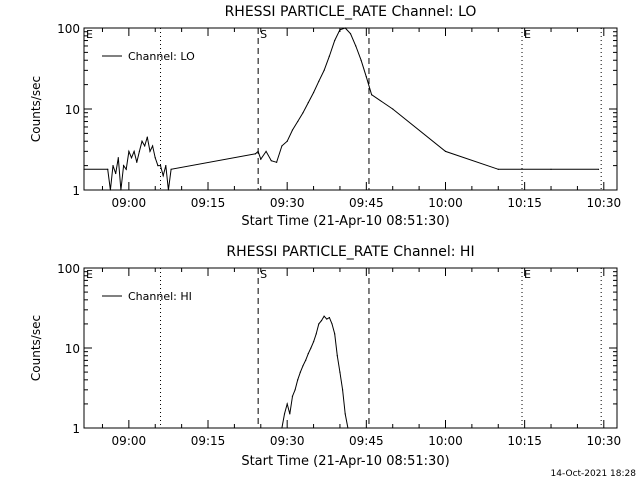 This screenshot has height=480, width=640. What do you see at coordinates (161, 56) in the screenshot?
I see `legend-label: Channel: LO` at bounding box center [161, 56].